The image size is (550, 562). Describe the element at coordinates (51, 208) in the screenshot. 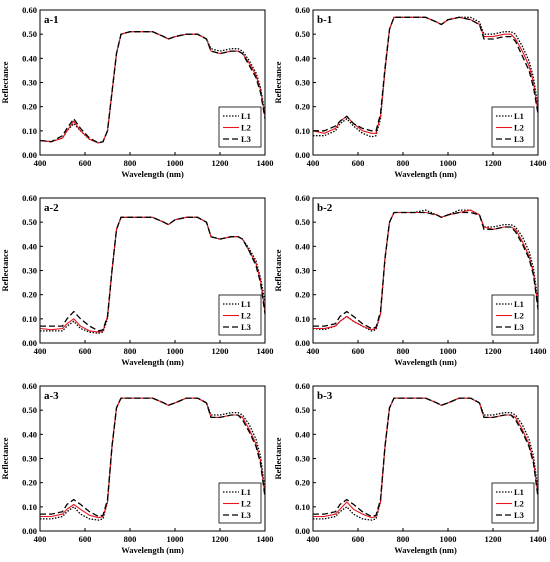

I see `panel-label: a-2` at that location.